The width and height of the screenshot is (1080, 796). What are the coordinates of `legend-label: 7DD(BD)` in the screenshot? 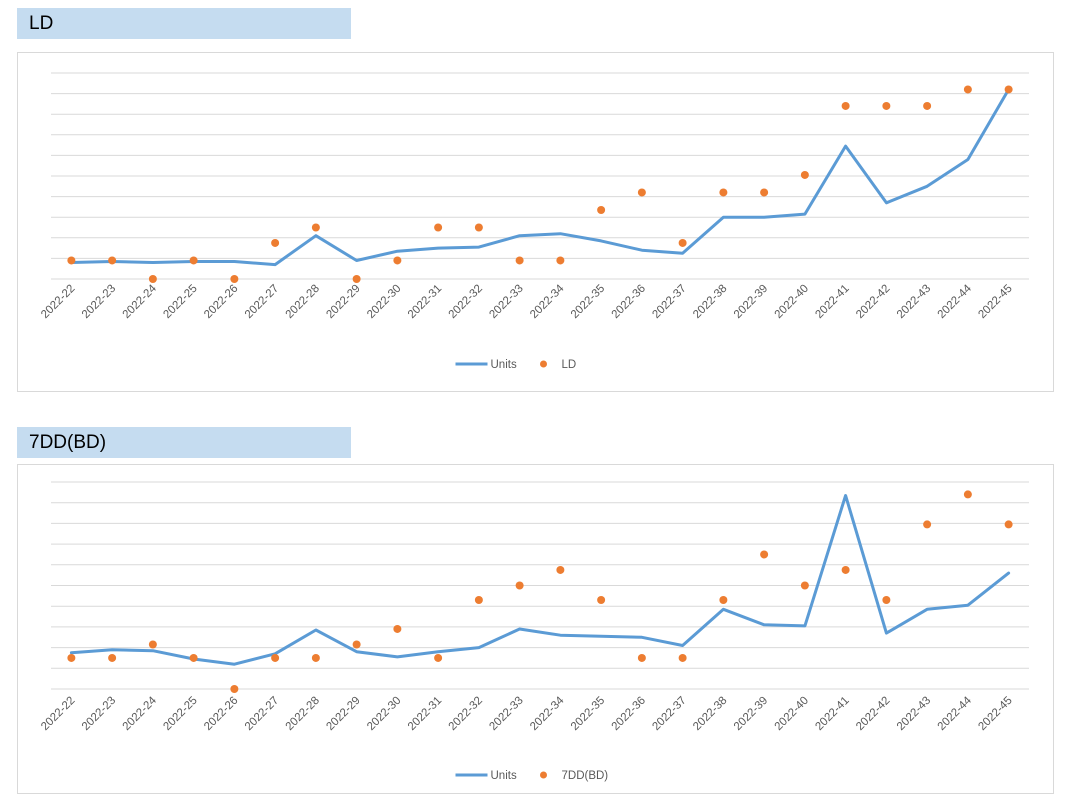 It's located at (585, 776).